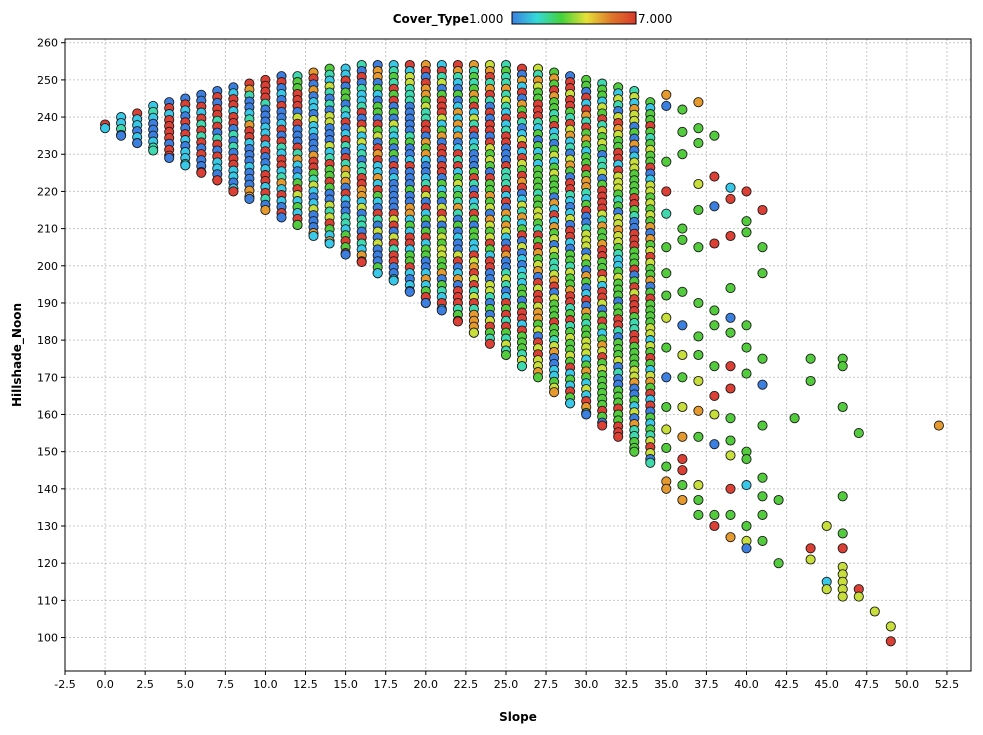 Image resolution: width=983 pixels, height=735 pixels. Describe the element at coordinates (47, 340) in the screenshot. I see `y-tick-label: 180` at that location.